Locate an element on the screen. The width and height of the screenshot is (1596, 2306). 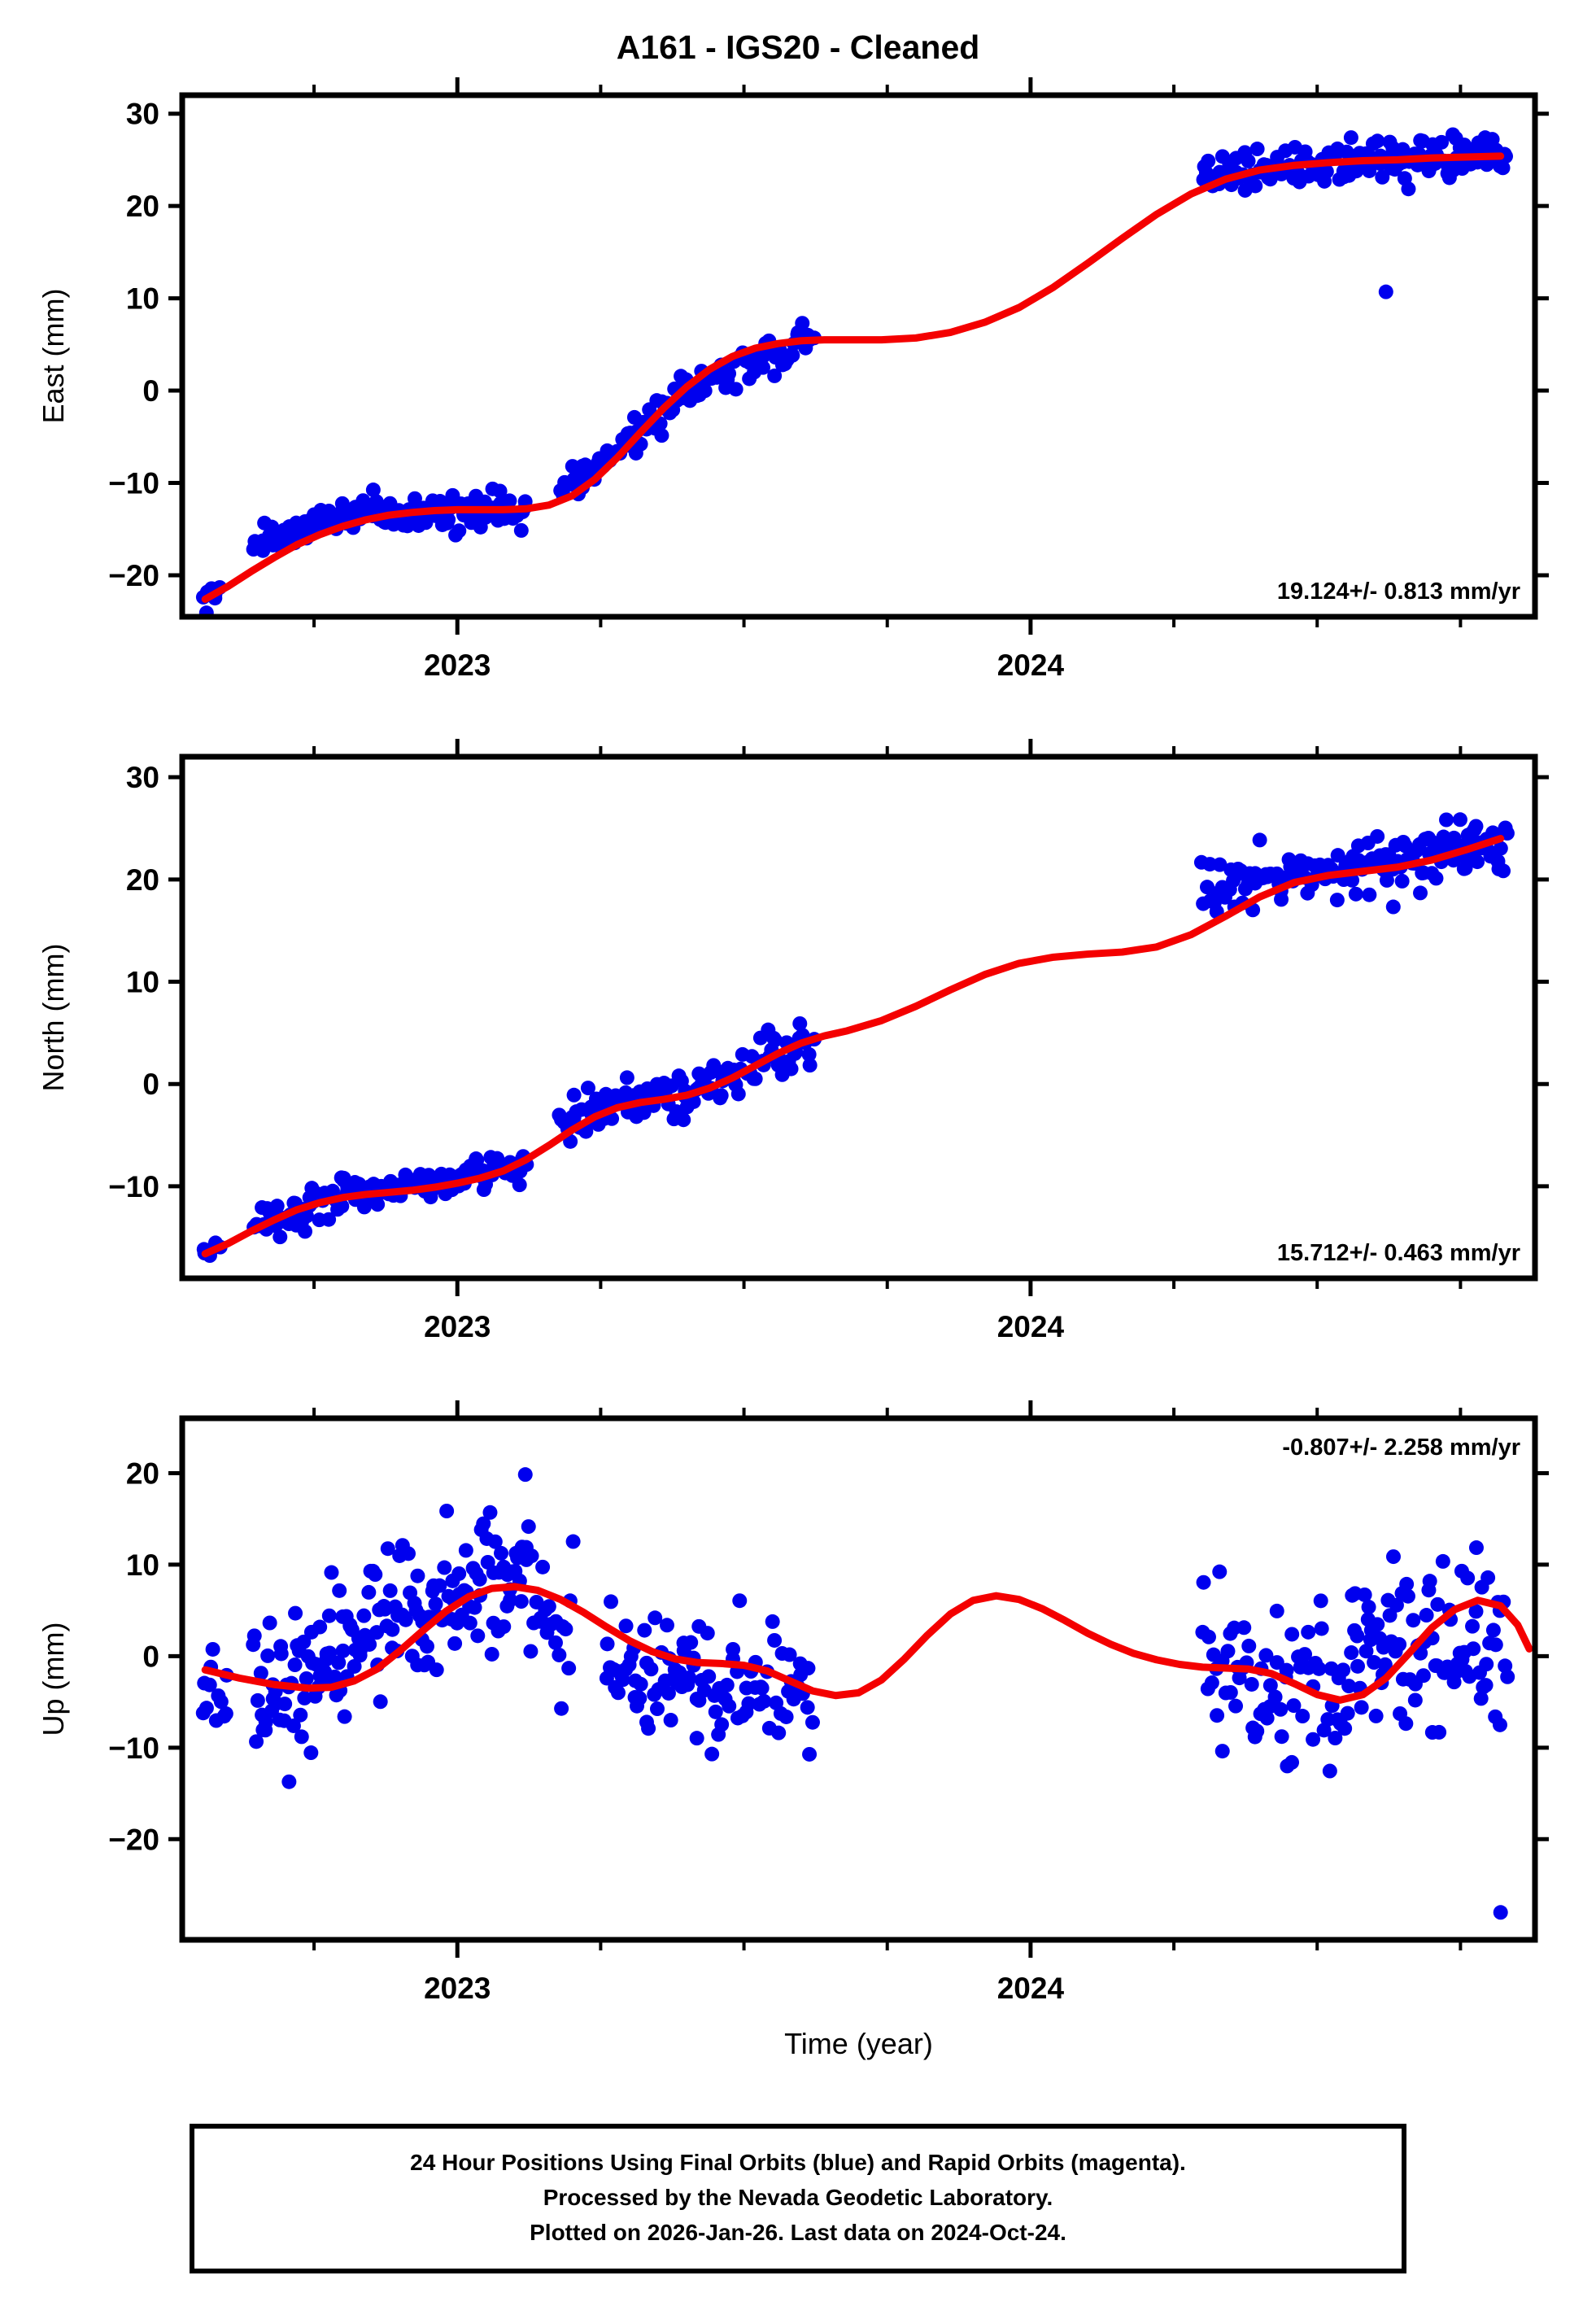
y-tick-label-up: 0 is located at coordinates (150, 1656).